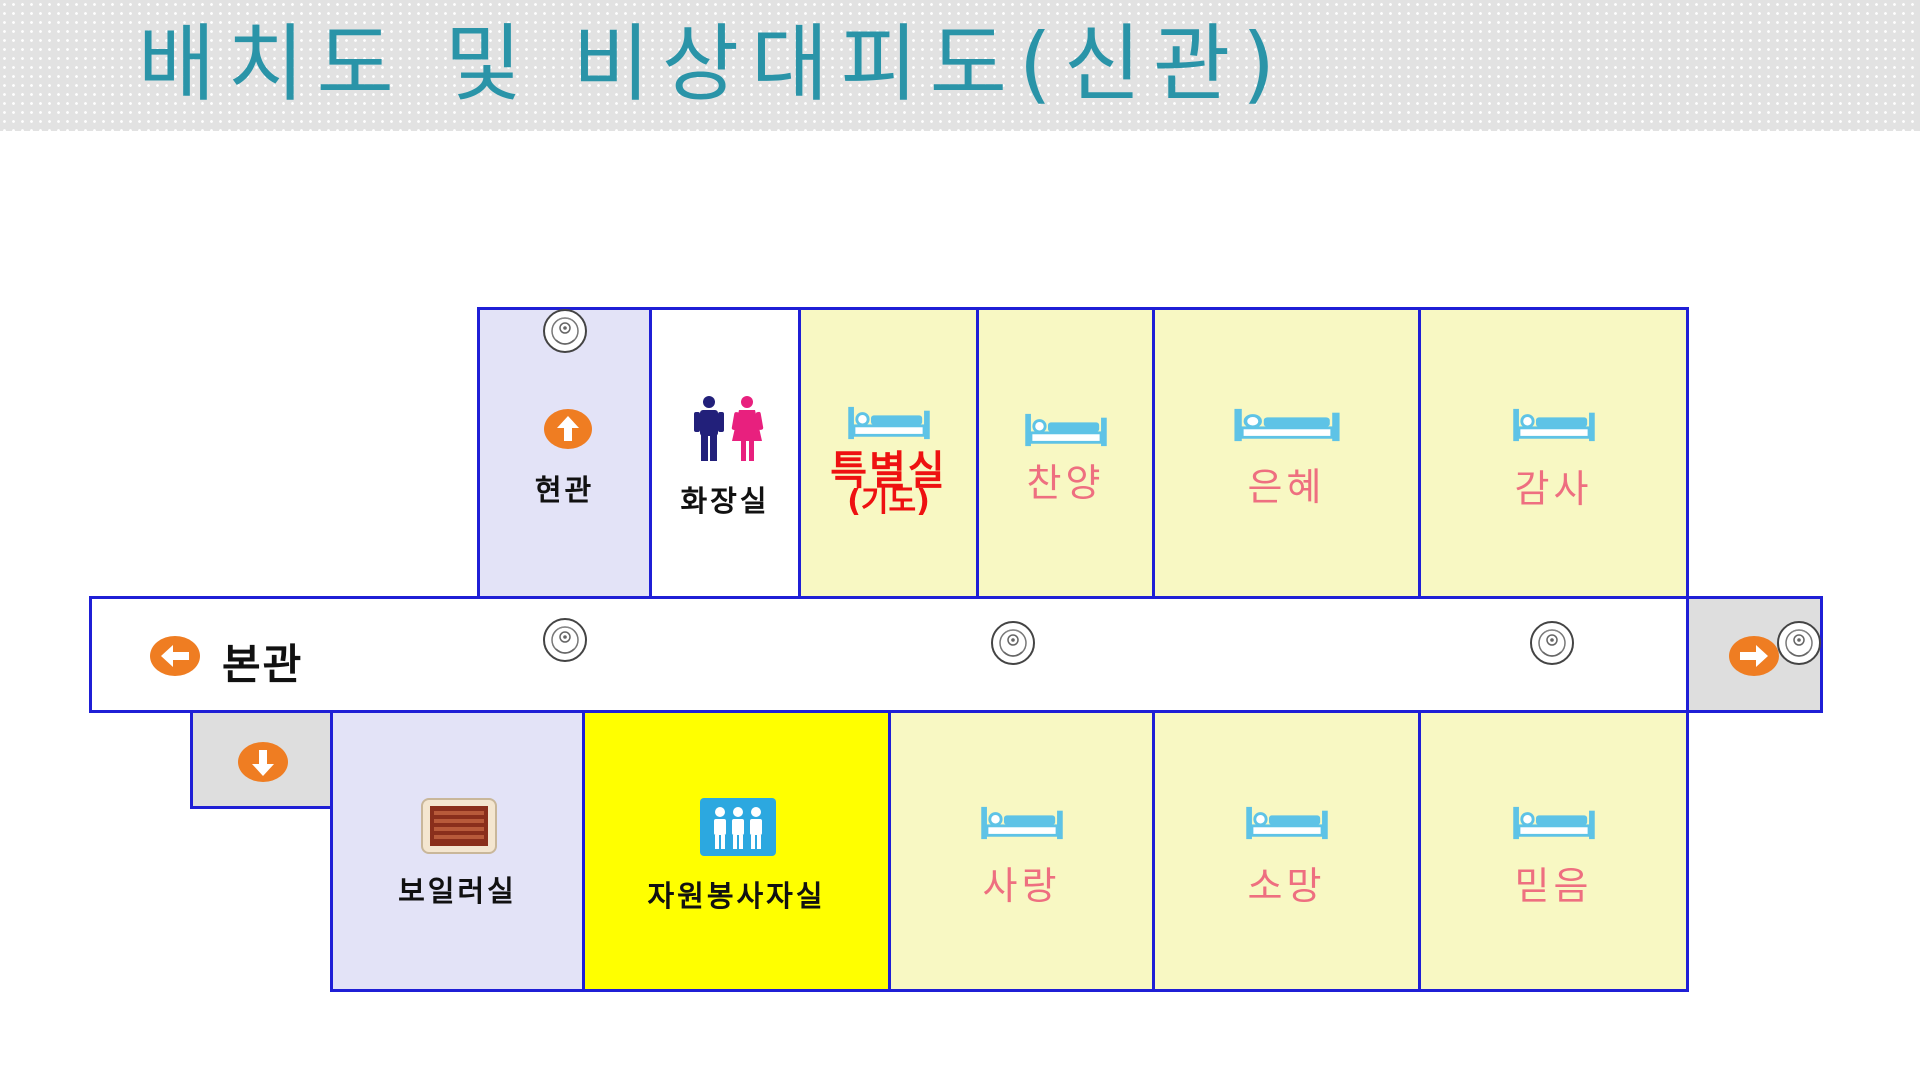 The height and width of the screenshot is (1080, 1920). Describe the element at coordinates (1553, 851) in the screenshot. I see `room-mideum: 믿음` at that location.